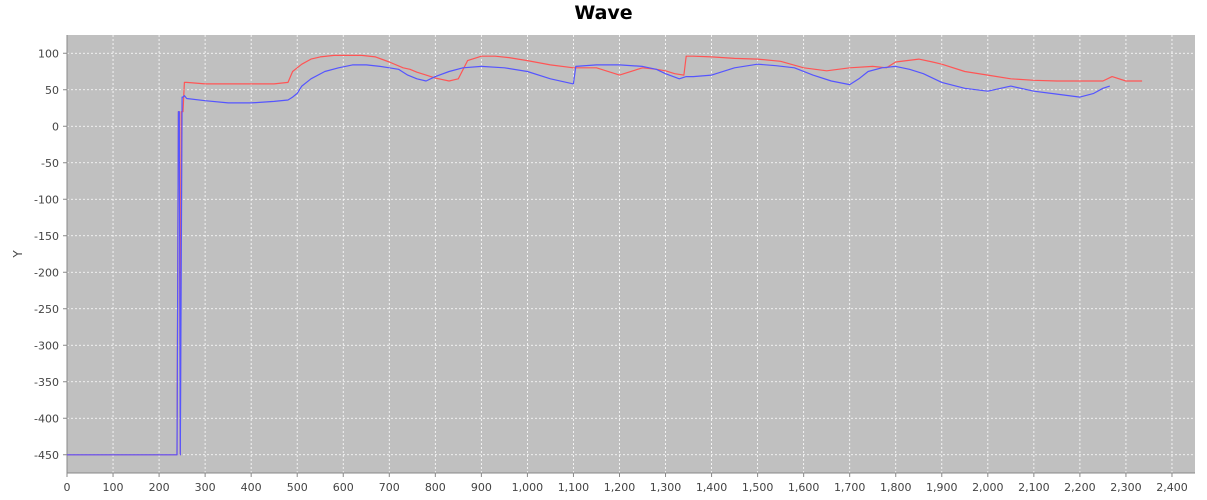 The image size is (1207, 500). I want to click on x-tick-label: 500, so click(297, 487).